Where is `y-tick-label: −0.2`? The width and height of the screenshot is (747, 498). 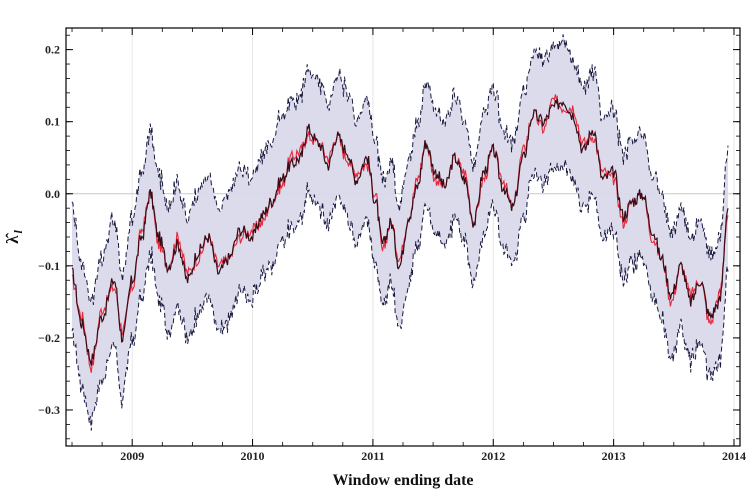
y-tick-label: −0.2 is located at coordinates (49, 338).